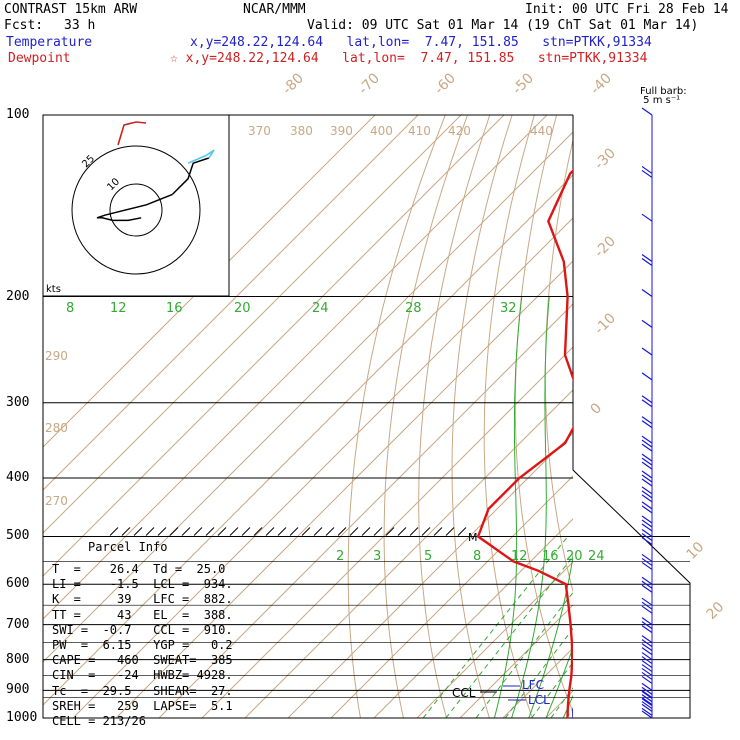 This screenshot has height=740, width=740. Describe the element at coordinates (663, 402) in the screenshot. I see `wind-barbs: Full barb: 5 m s⁻¹` at that location.